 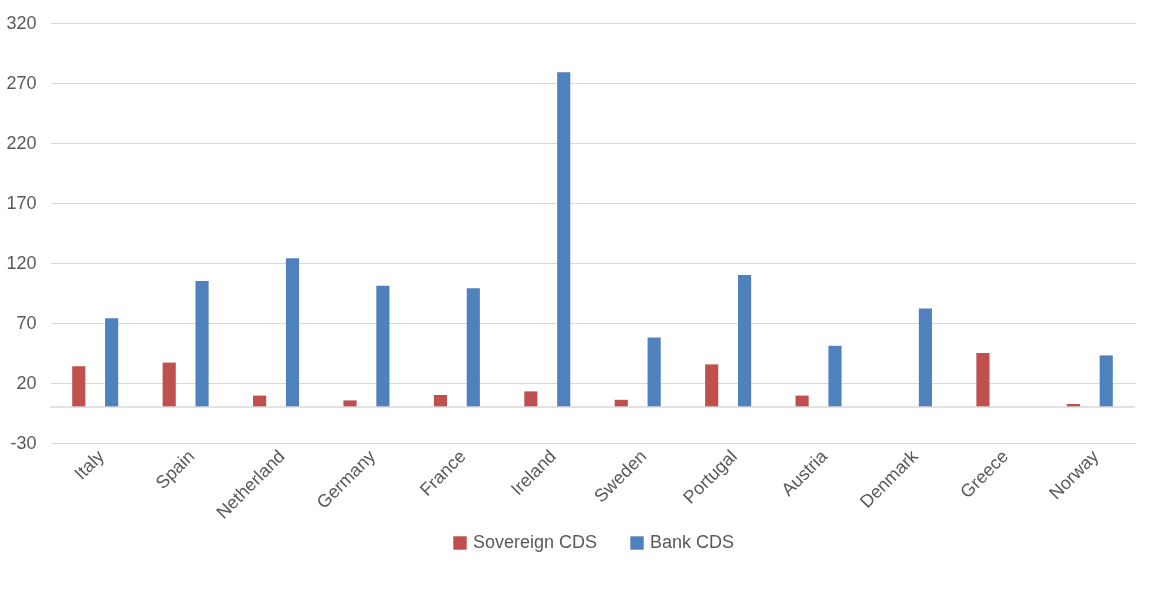 I want to click on y-tick-label: 20, so click(x=26, y=382).